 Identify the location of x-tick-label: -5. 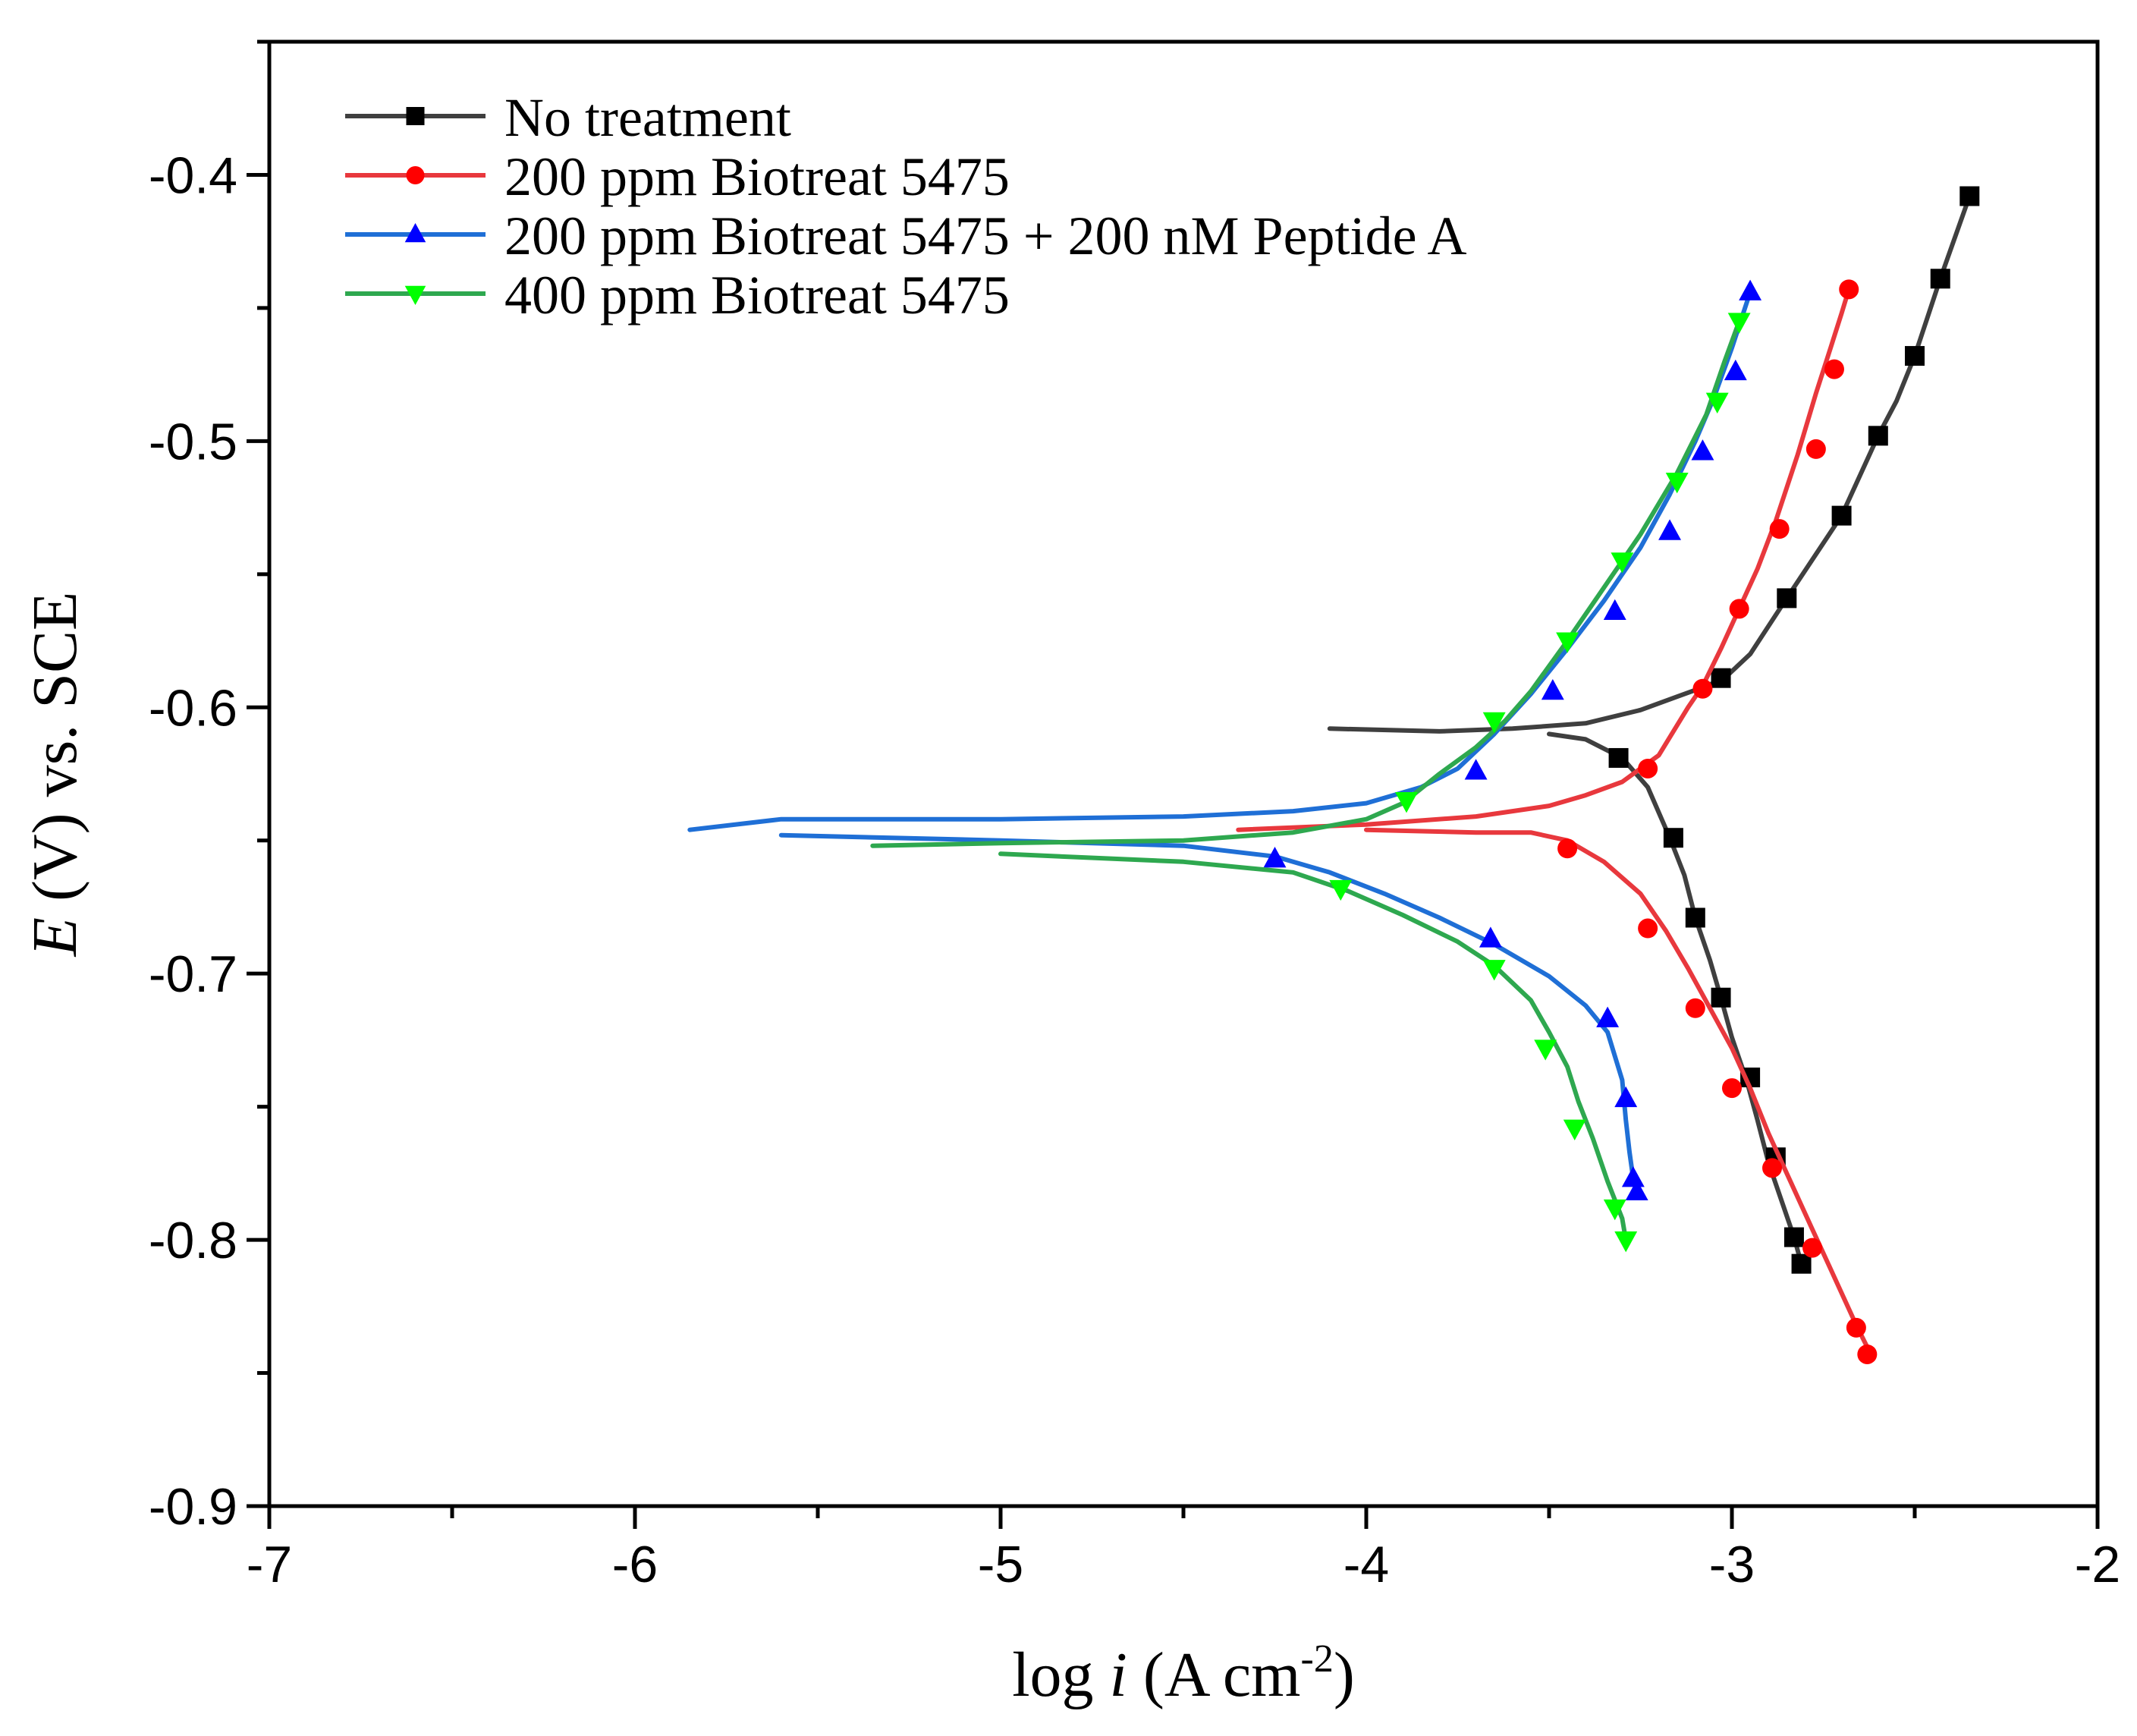
(1001, 1564).